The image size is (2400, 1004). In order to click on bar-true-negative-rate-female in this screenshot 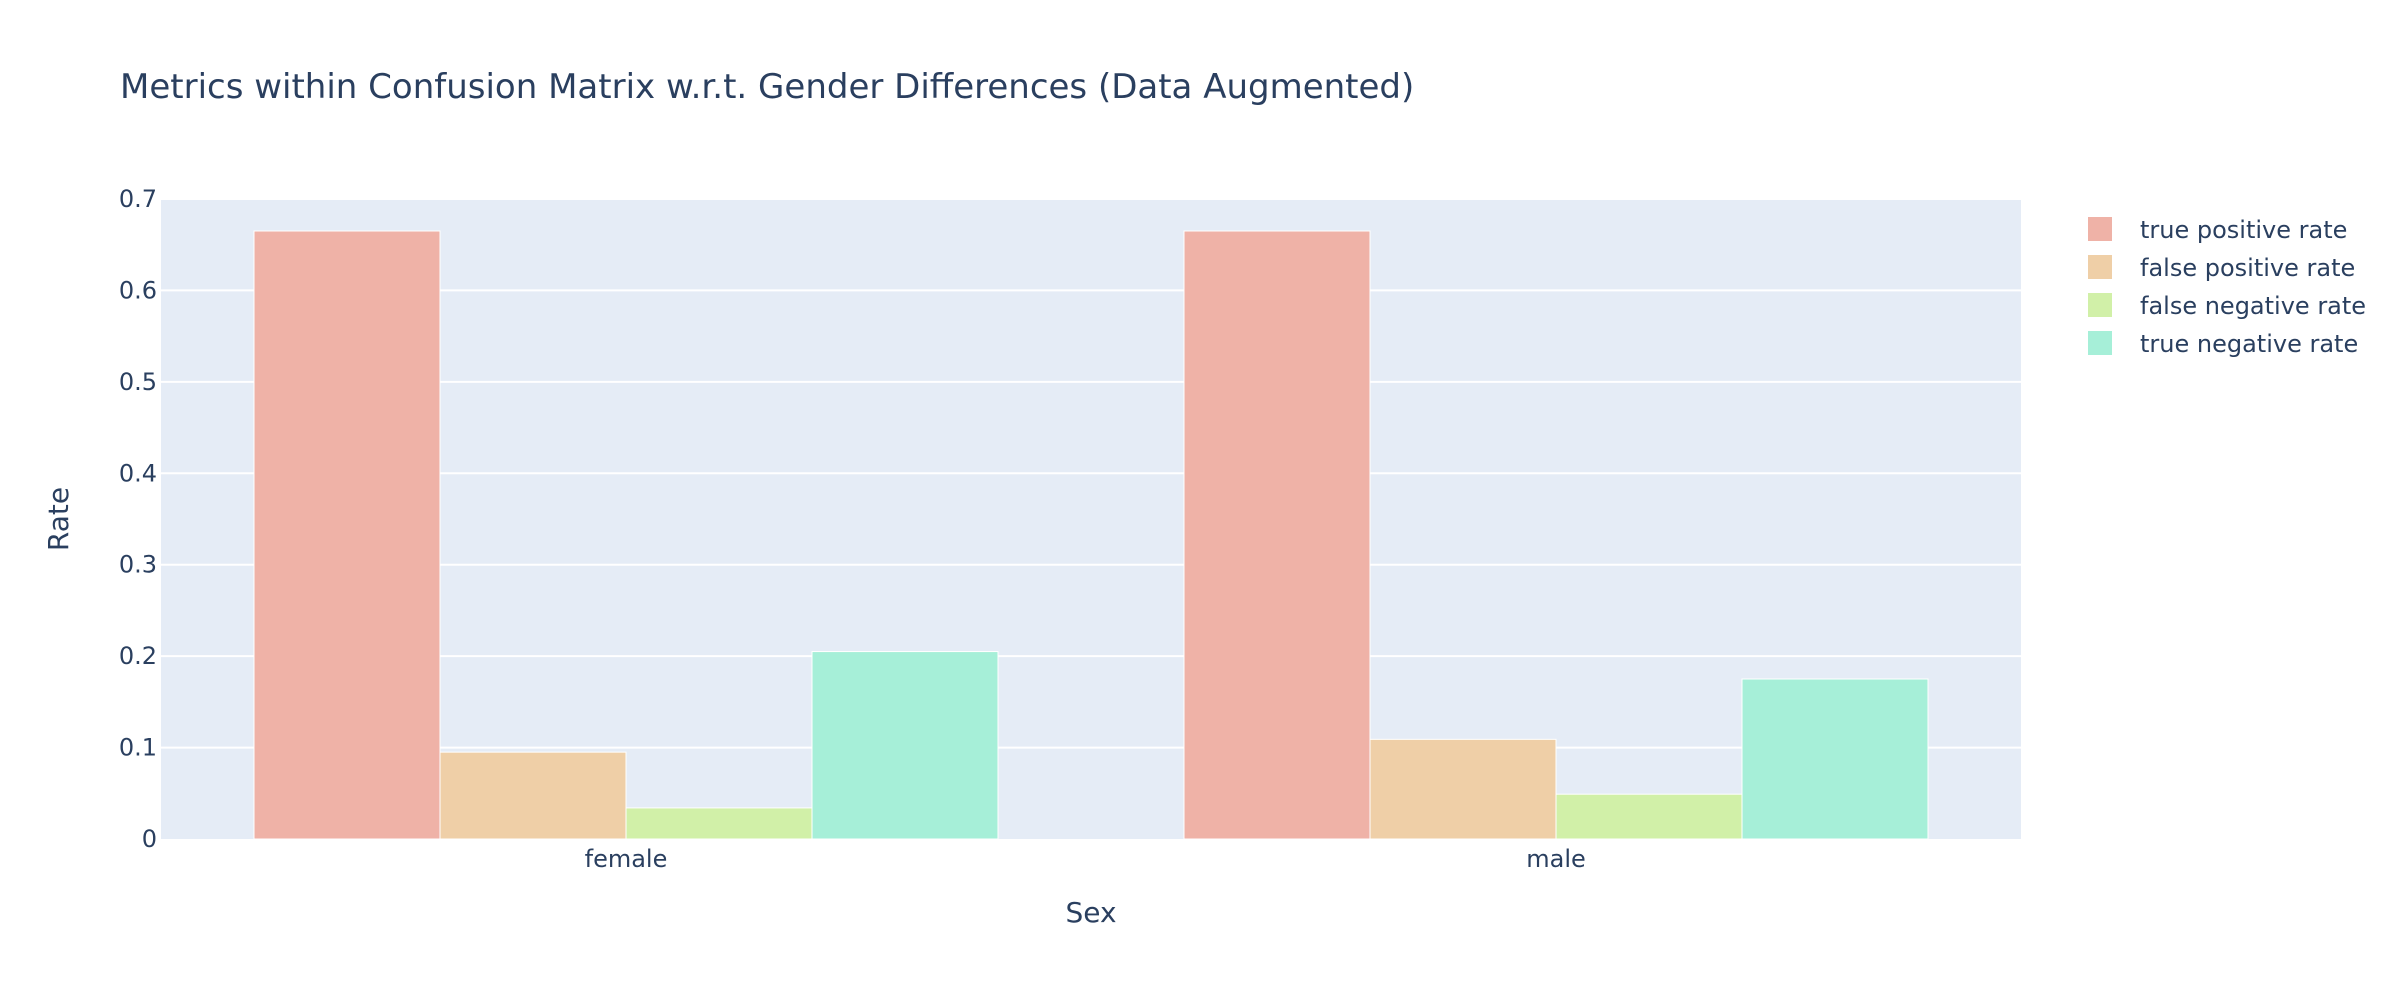, I will do `click(905, 745)`.